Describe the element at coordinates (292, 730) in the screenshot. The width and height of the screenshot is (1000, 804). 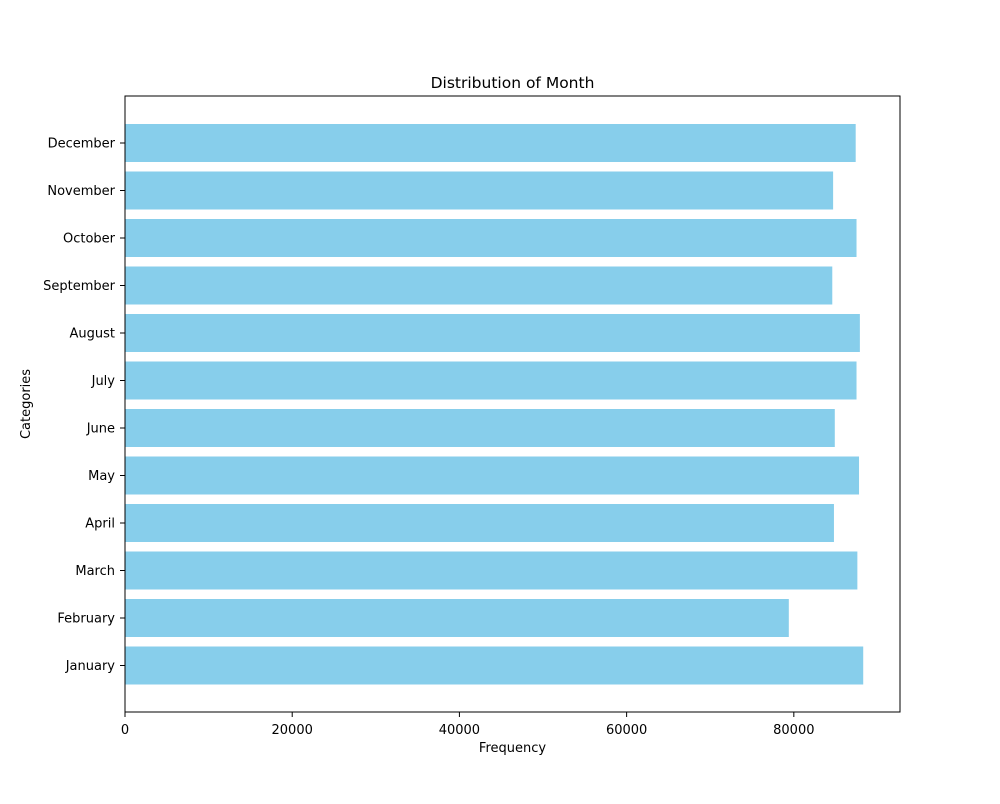
I see `x-tick-label: 20000` at that location.